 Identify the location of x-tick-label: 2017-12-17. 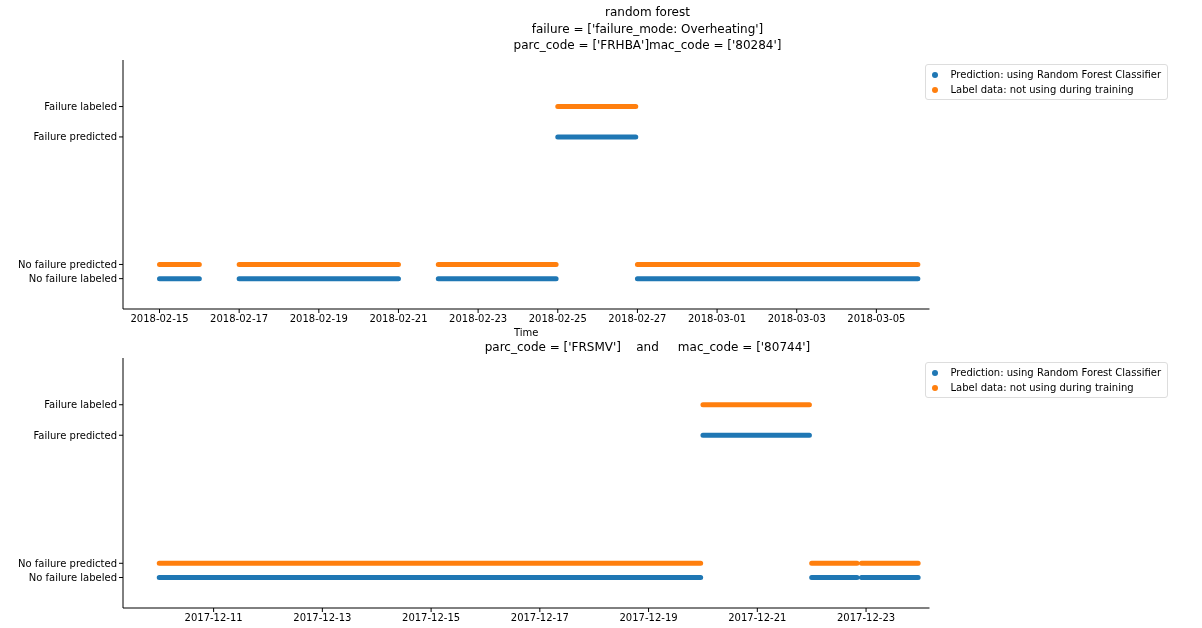
(539, 618).